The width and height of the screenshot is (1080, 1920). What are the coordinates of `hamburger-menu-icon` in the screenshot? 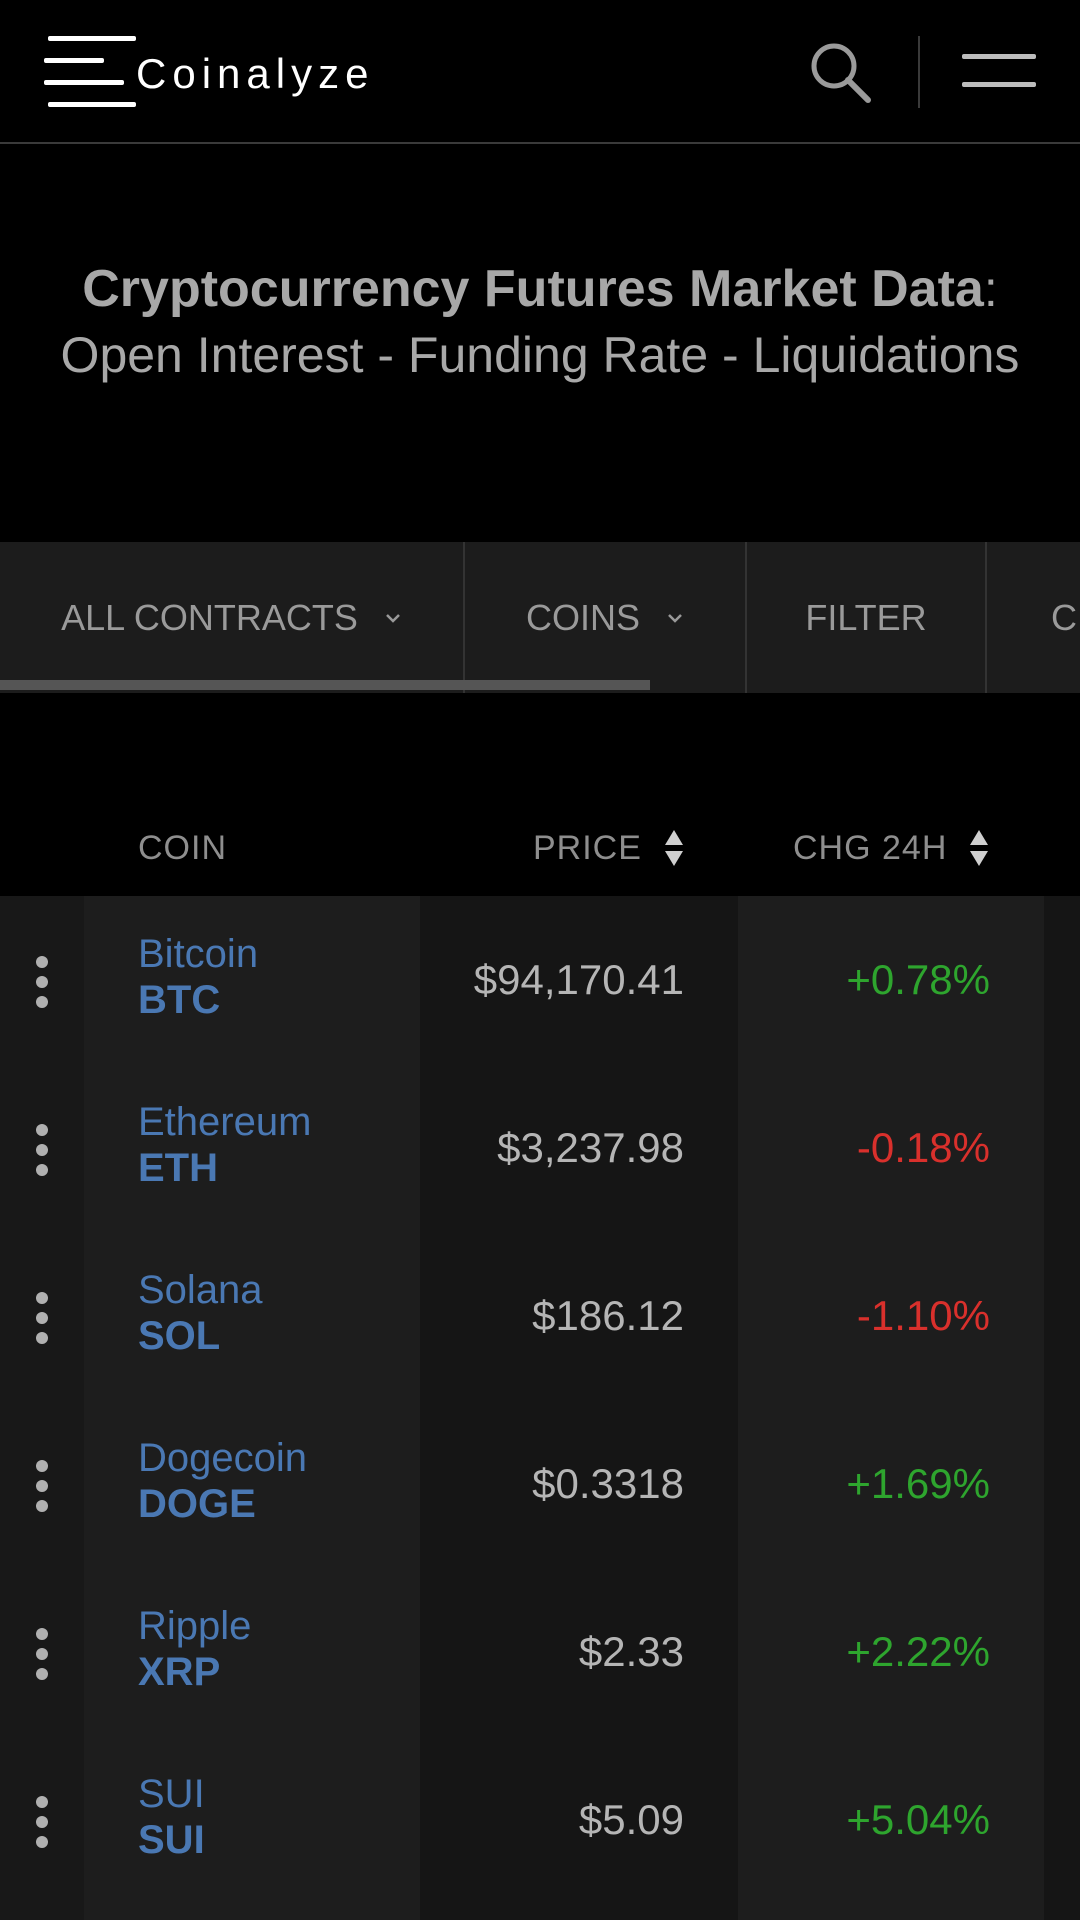 It's located at (999, 72).